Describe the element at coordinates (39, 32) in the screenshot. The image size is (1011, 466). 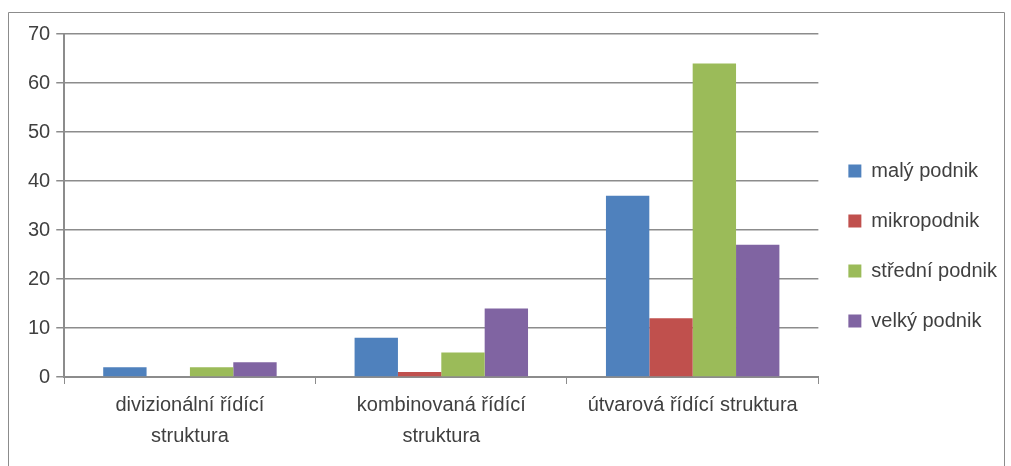
I see `y-tick-label: 70` at that location.